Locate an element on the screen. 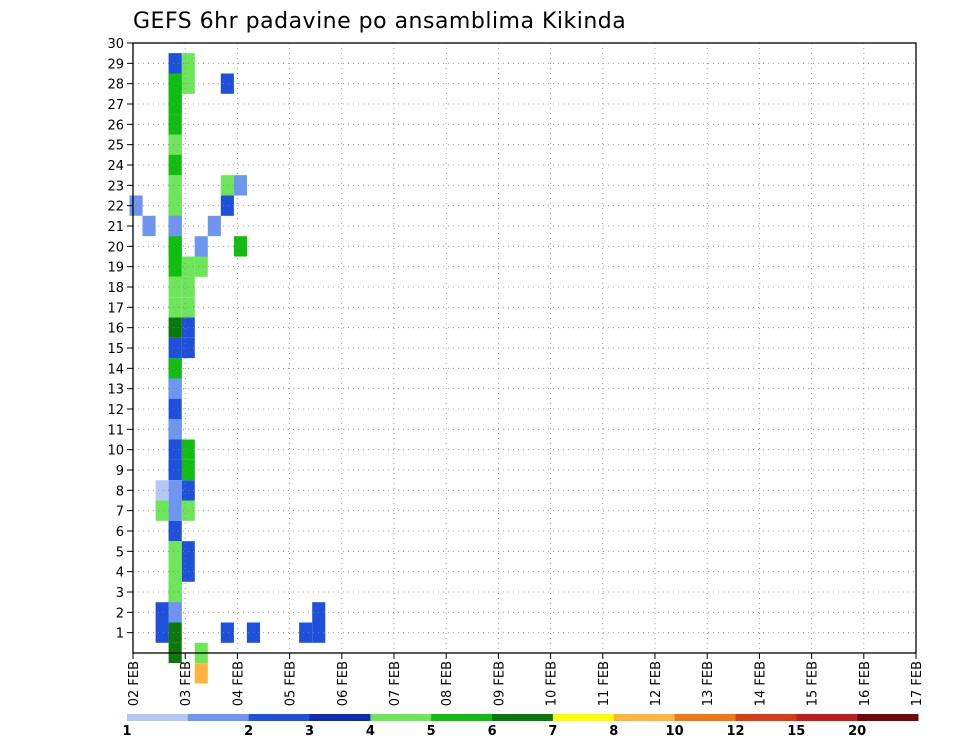  y-tick-label: 30 is located at coordinates (115, 44).